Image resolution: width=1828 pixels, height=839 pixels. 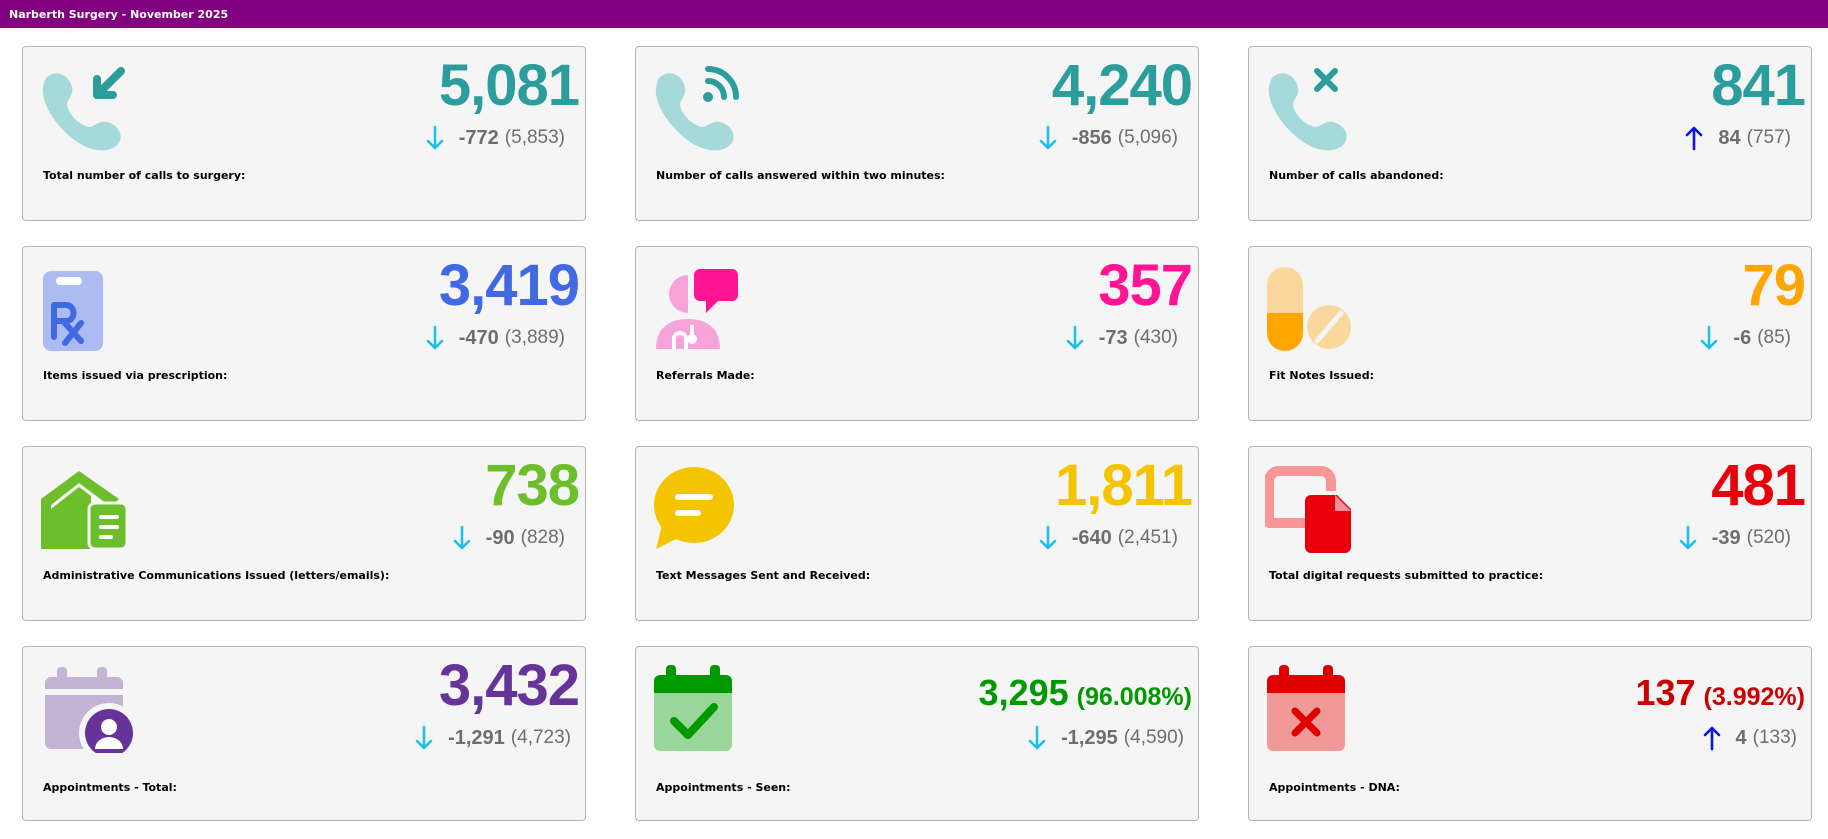 What do you see at coordinates (540, 737) in the screenshot?
I see `previous-value: (4,723)` at bounding box center [540, 737].